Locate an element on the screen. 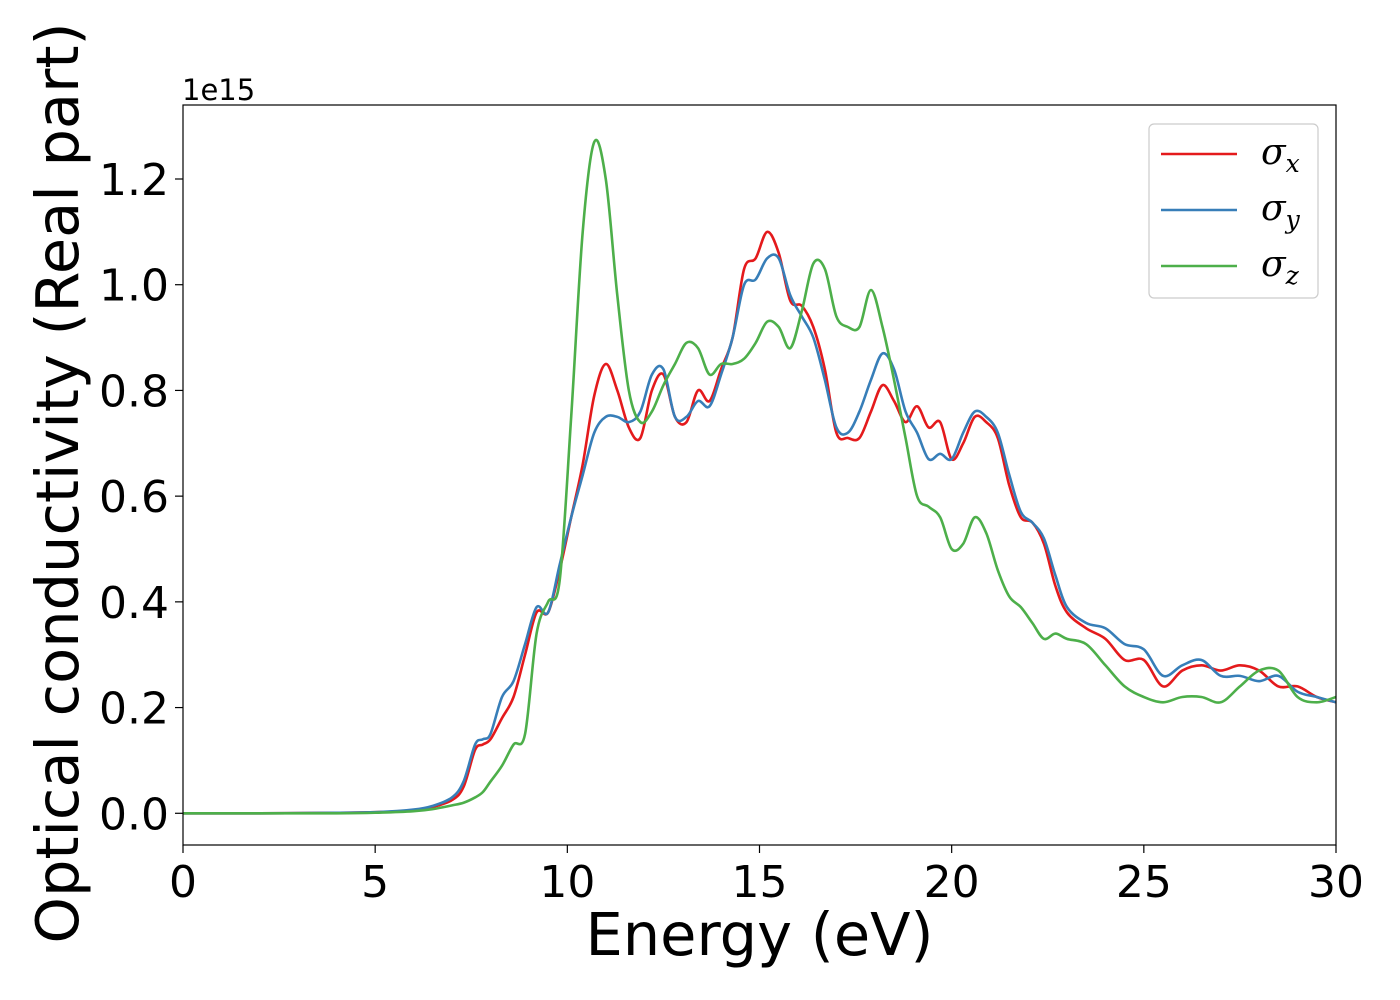 The image size is (1400, 1000). x-axis-title: Energy (eV) is located at coordinates (759, 934).